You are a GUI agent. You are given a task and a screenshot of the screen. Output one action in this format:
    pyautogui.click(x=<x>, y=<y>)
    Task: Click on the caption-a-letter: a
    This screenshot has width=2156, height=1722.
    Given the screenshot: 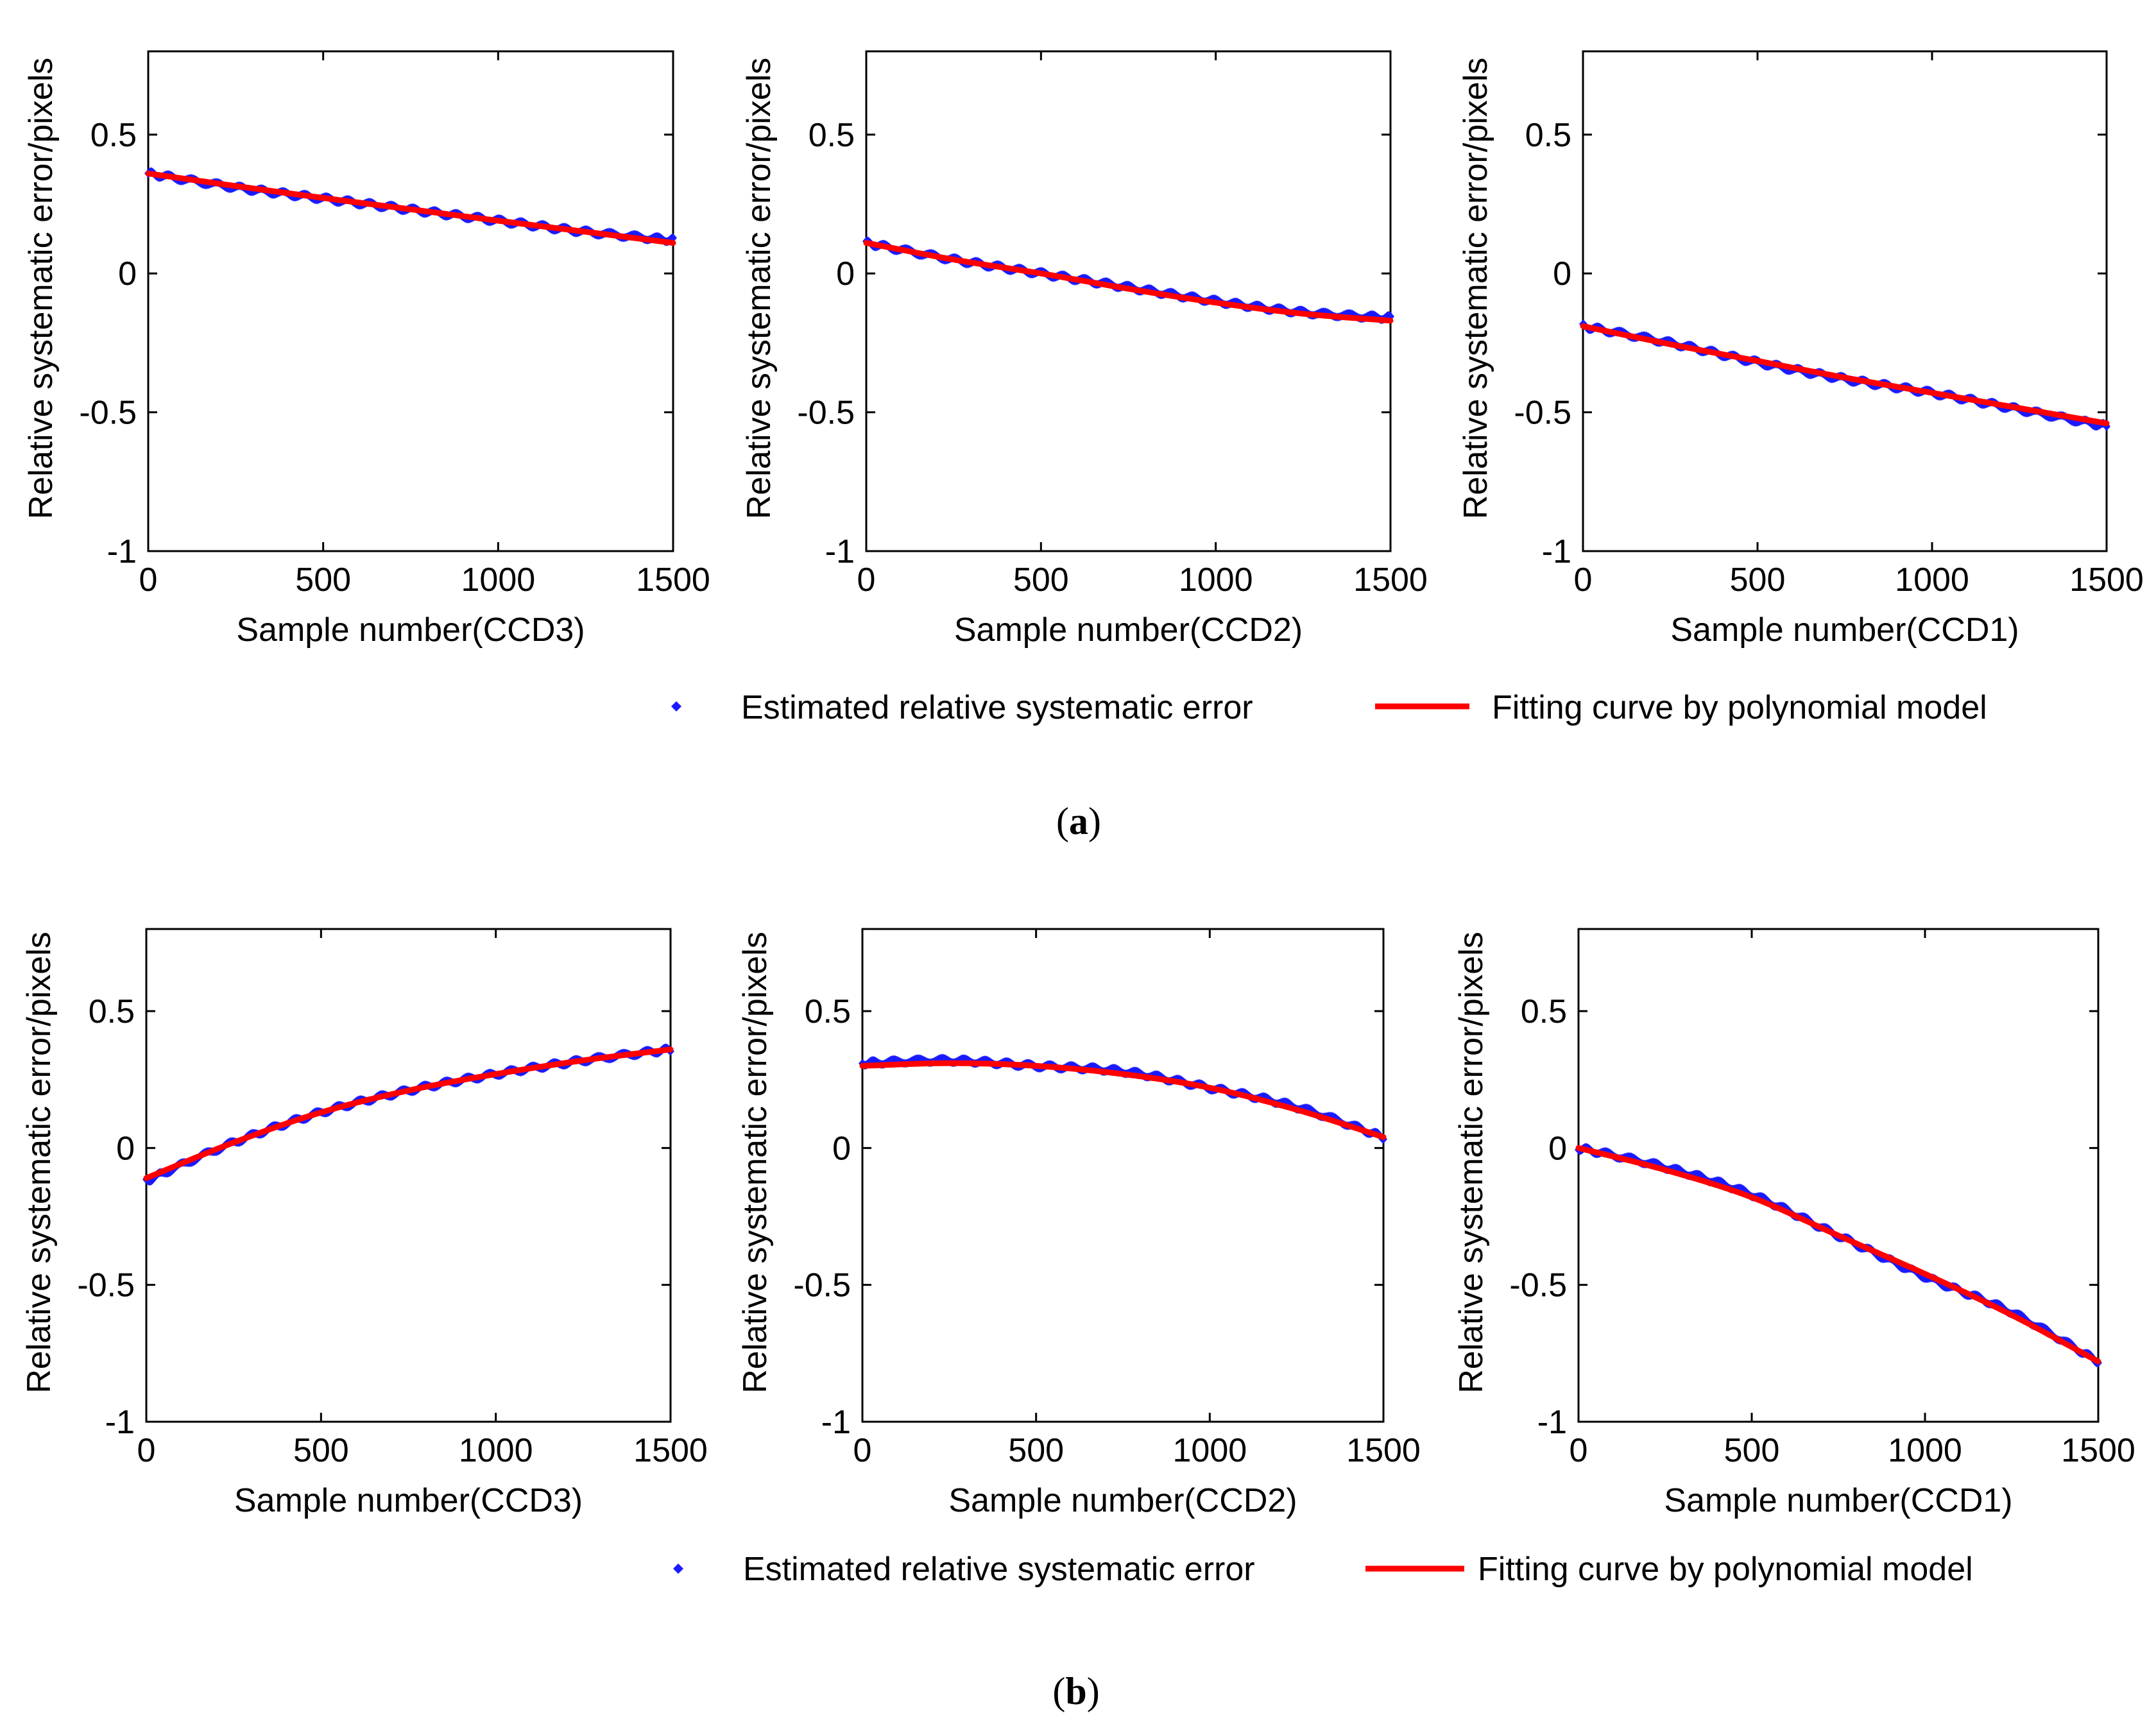 What is the action you would take?
    pyautogui.click(x=1079, y=821)
    